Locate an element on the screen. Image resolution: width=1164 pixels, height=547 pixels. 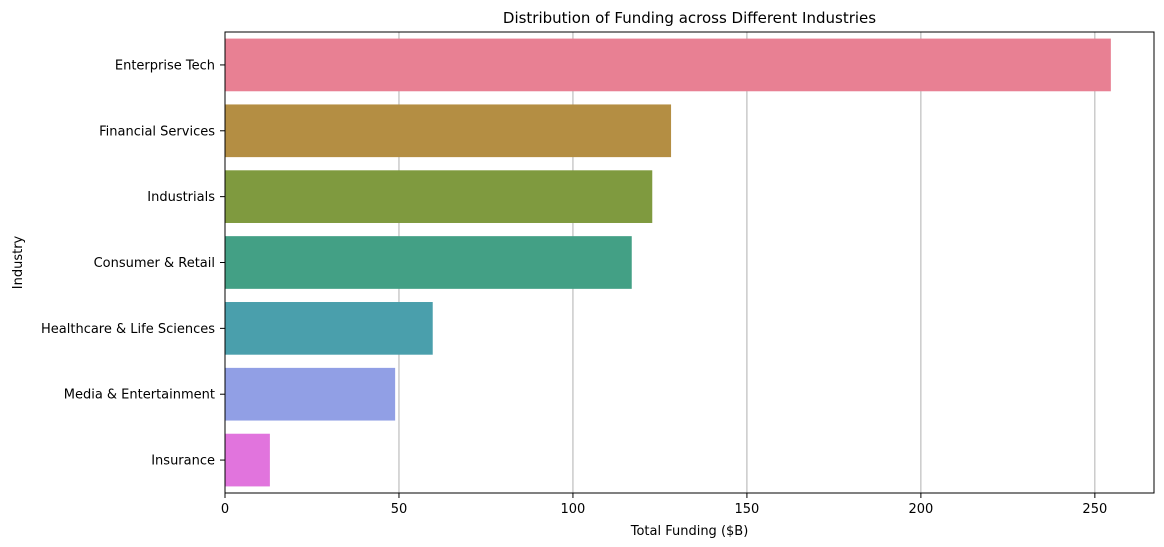
x-tick-label: 50 is located at coordinates (399, 509).